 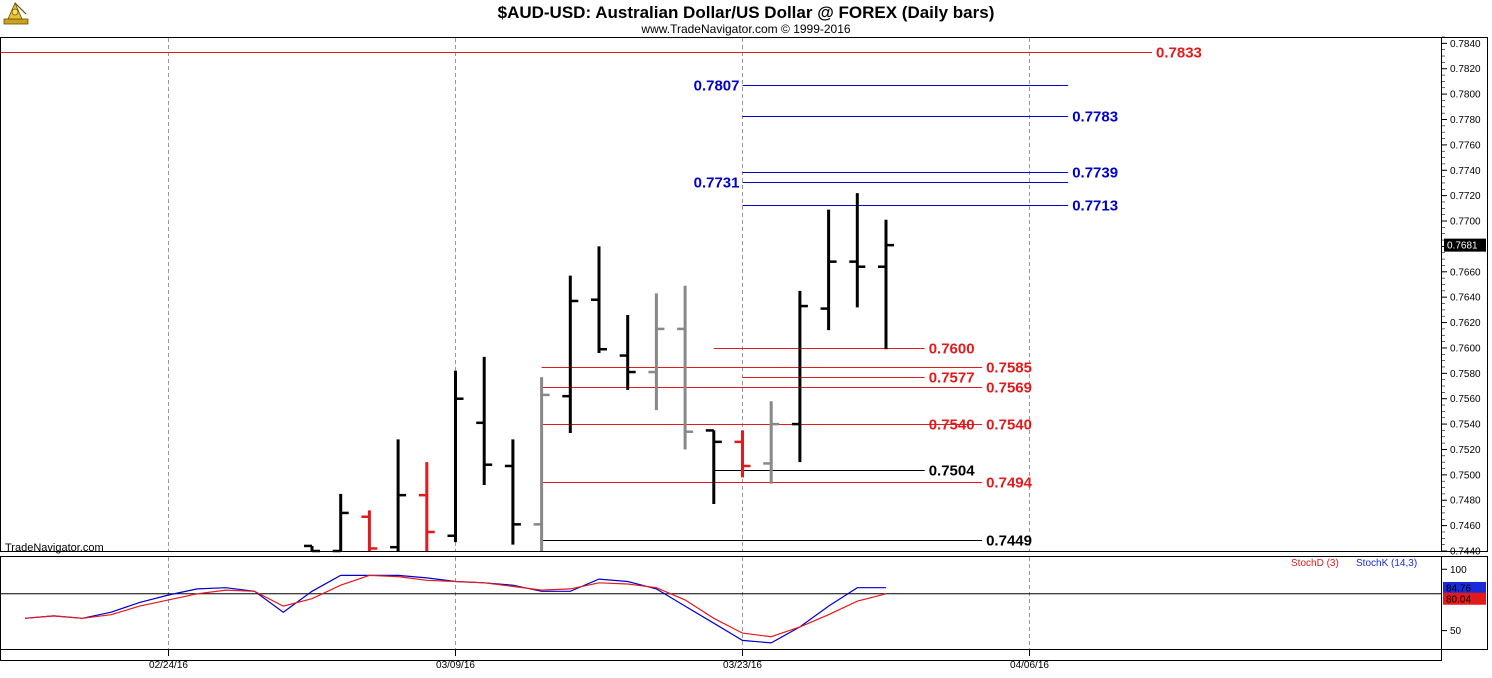 What do you see at coordinates (1465, 298) in the screenshot?
I see `price-tick-label: 0.7640` at bounding box center [1465, 298].